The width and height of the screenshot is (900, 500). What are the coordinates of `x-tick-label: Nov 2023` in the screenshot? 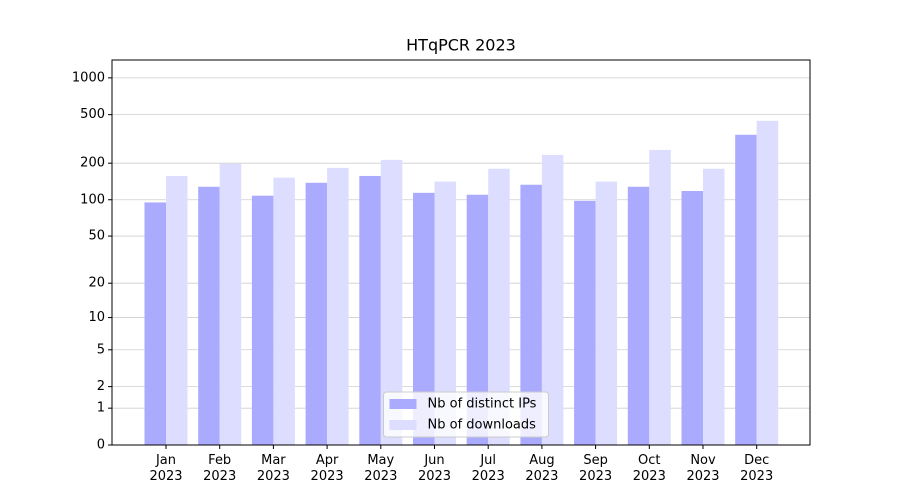 It's located at (703, 468).